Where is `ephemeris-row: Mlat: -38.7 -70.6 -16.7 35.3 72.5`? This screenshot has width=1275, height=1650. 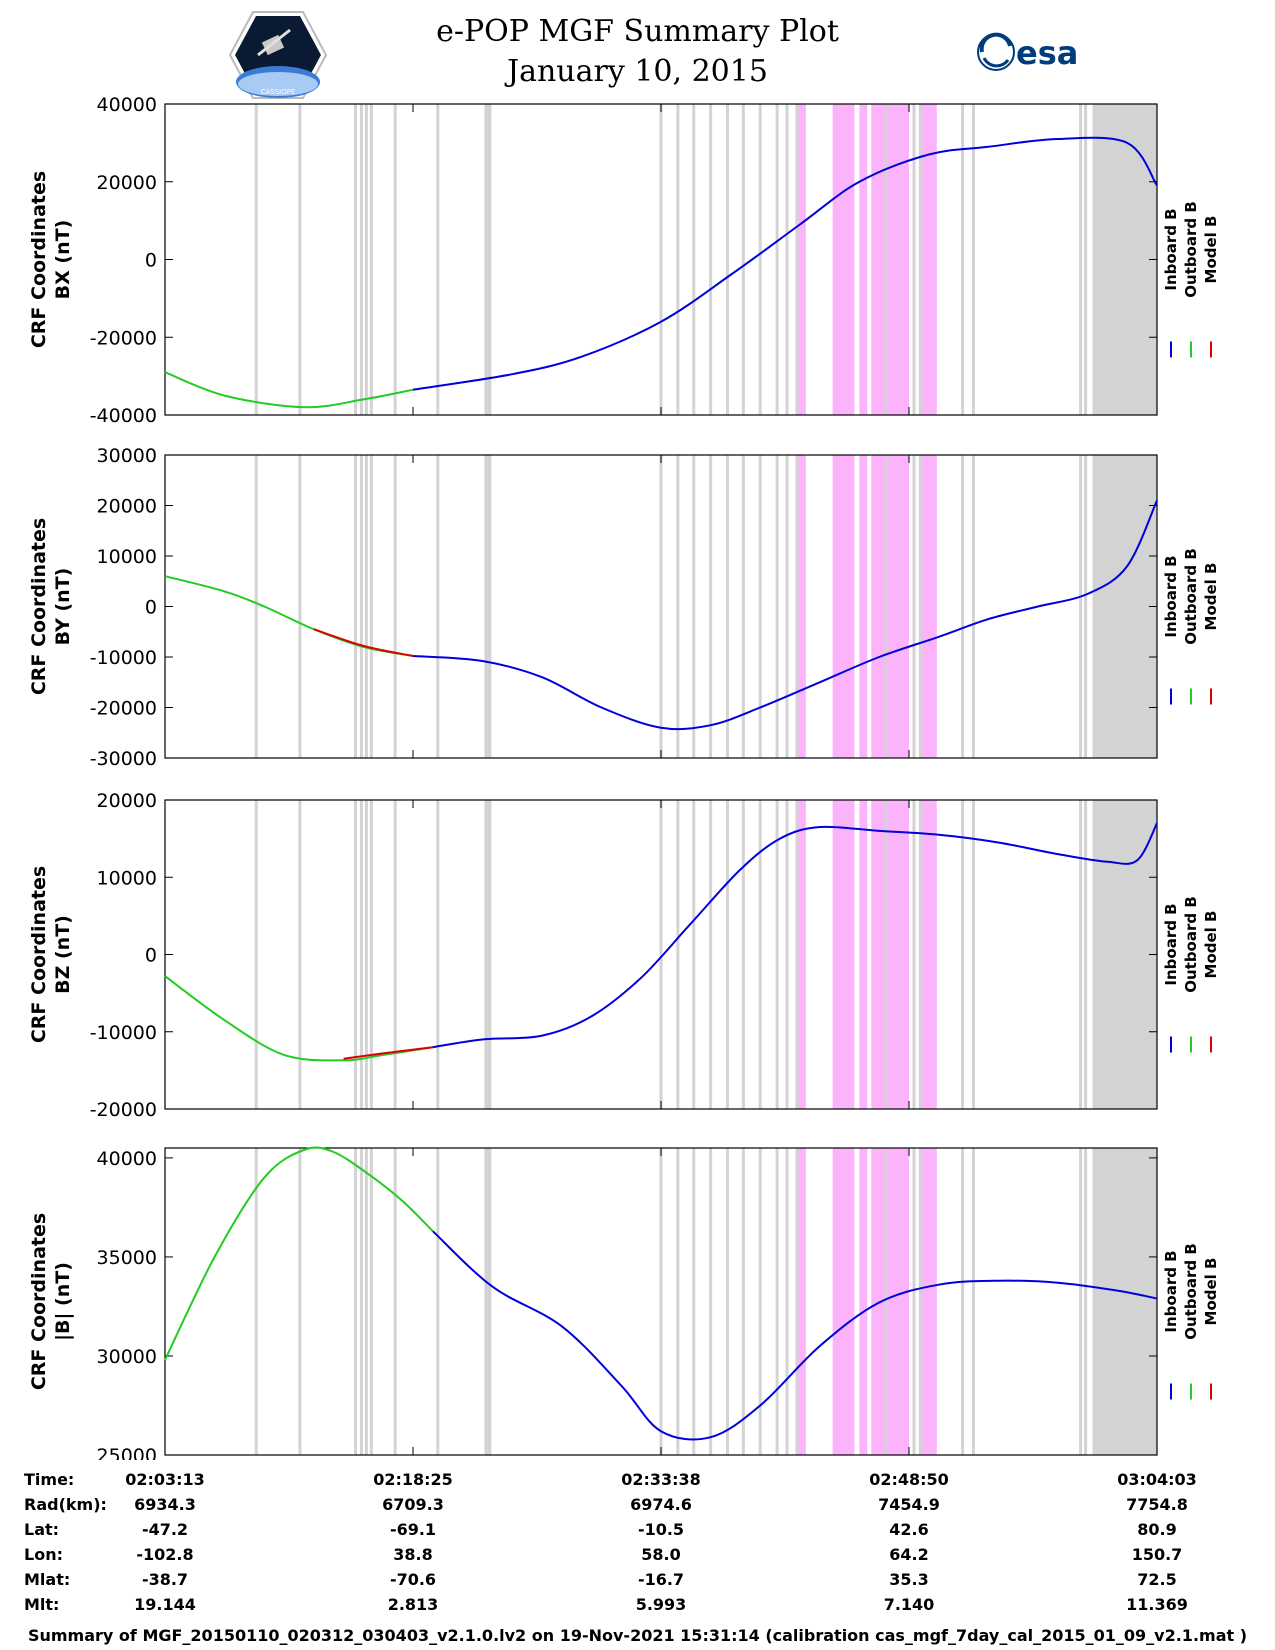
ephemeris-row: Mlat: -38.7 -70.6 -16.7 35.3 72.5 is located at coordinates (637, 1582).